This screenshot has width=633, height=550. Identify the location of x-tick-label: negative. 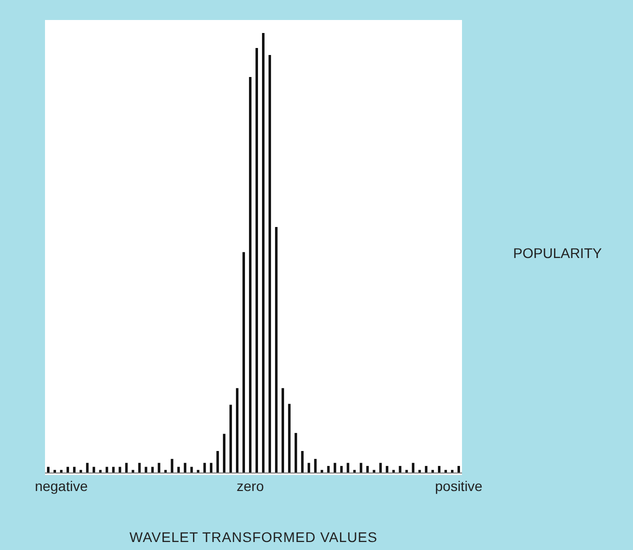
(61, 486).